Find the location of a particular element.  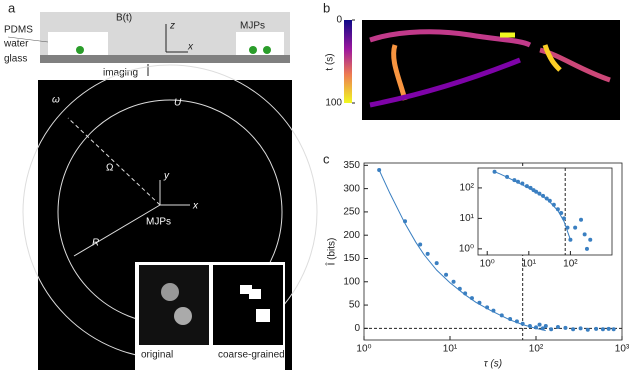

colorbar-tick-label: 100 is located at coordinates (333, 103).